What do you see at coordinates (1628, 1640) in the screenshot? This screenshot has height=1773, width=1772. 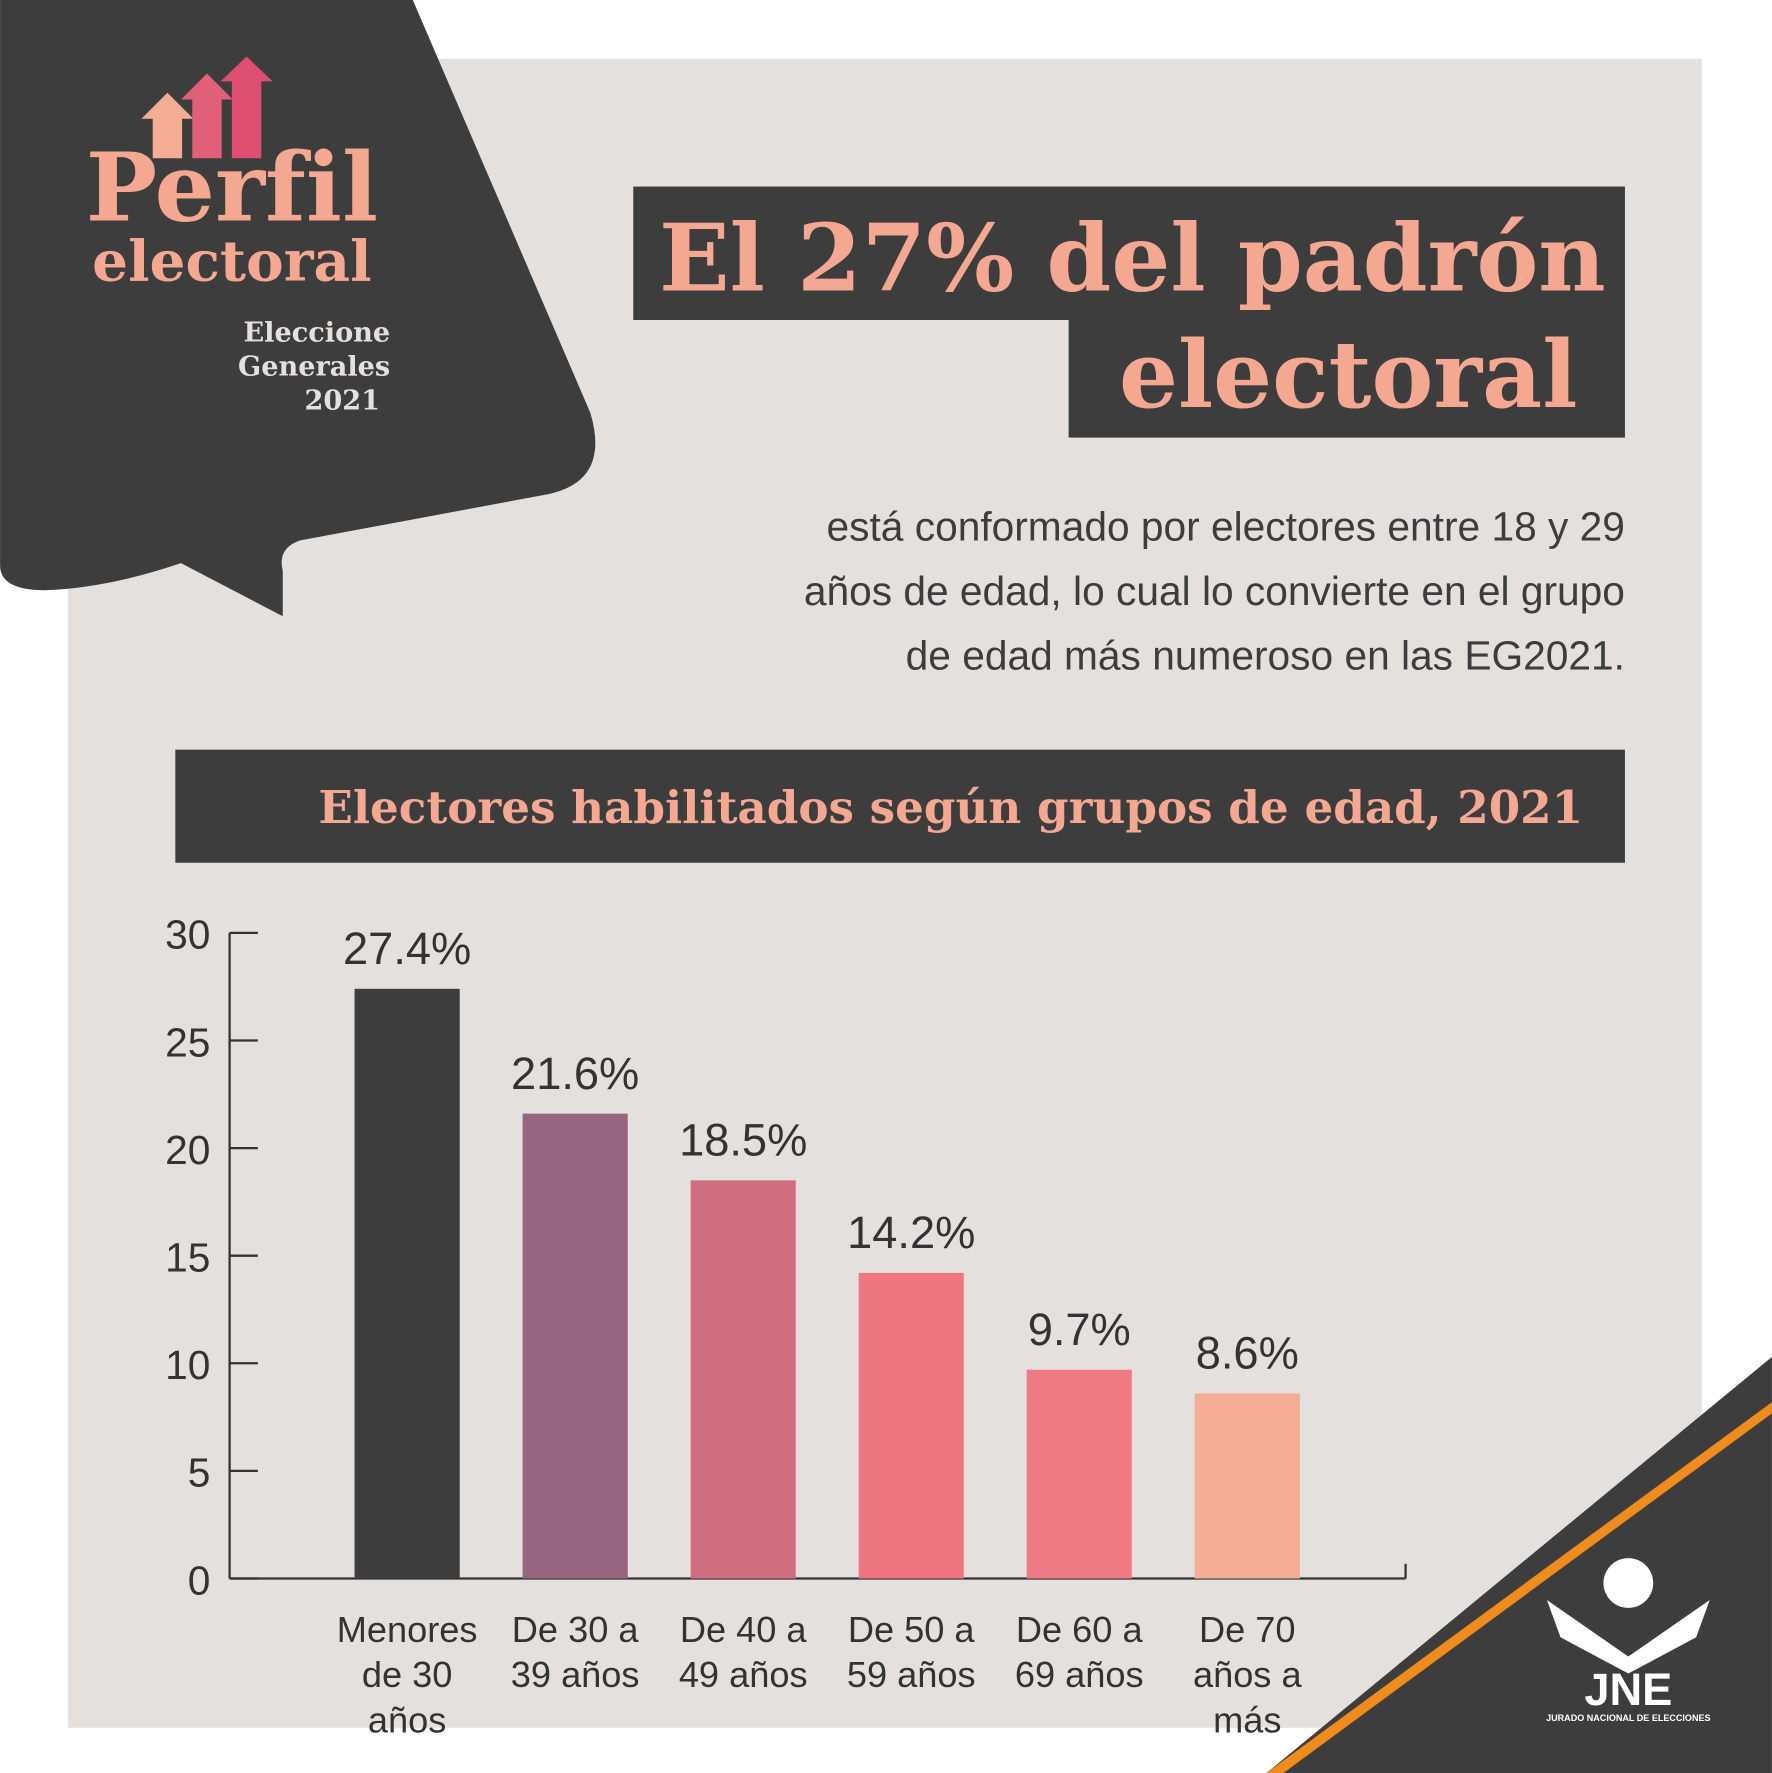 I see `jne-logo: JNE JURADO NACIONAL DE ELECCIONES` at bounding box center [1628, 1640].